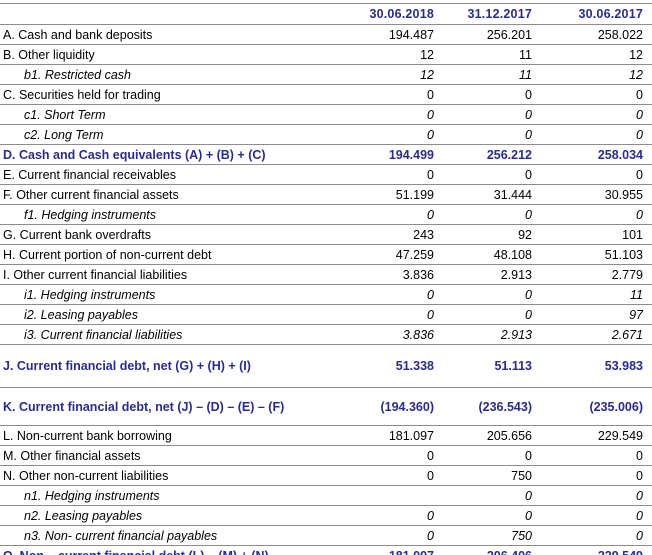  What do you see at coordinates (326, 115) in the screenshot?
I see `table-row: c1. Short Term 0 0 0` at bounding box center [326, 115].